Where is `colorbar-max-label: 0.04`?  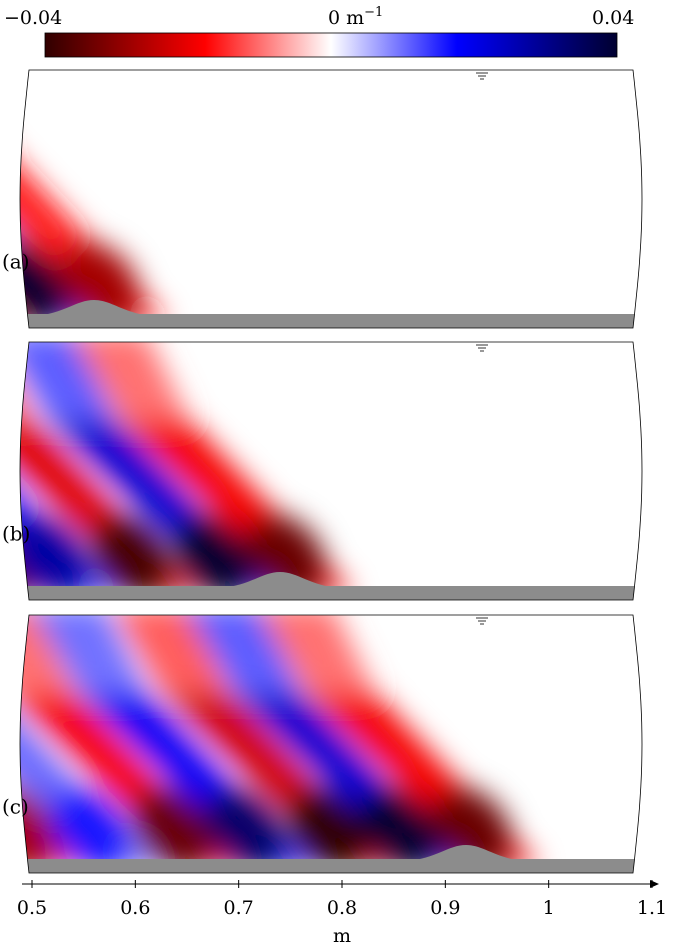 colorbar-max-label: 0.04 is located at coordinates (613, 18).